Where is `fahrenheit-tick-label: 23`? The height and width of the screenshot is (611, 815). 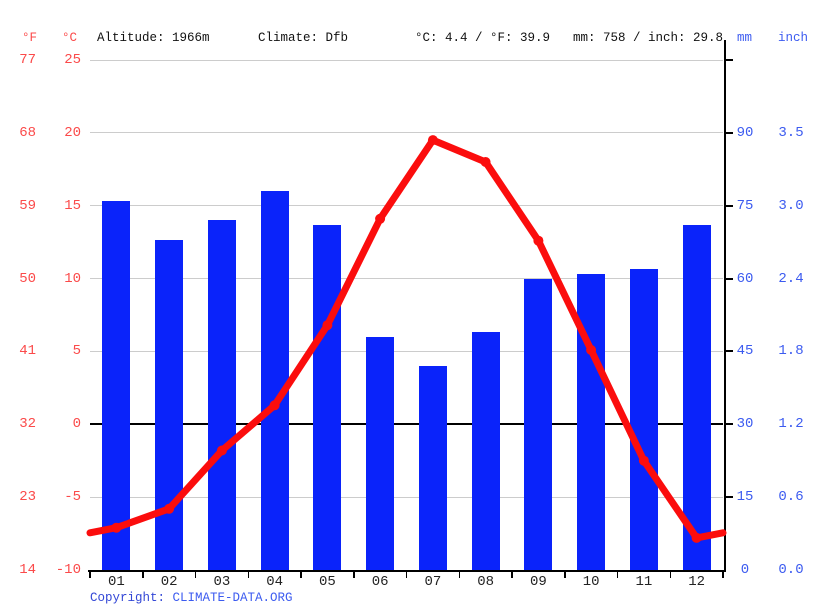
fahrenheit-tick-label: 23 is located at coordinates (27, 497).